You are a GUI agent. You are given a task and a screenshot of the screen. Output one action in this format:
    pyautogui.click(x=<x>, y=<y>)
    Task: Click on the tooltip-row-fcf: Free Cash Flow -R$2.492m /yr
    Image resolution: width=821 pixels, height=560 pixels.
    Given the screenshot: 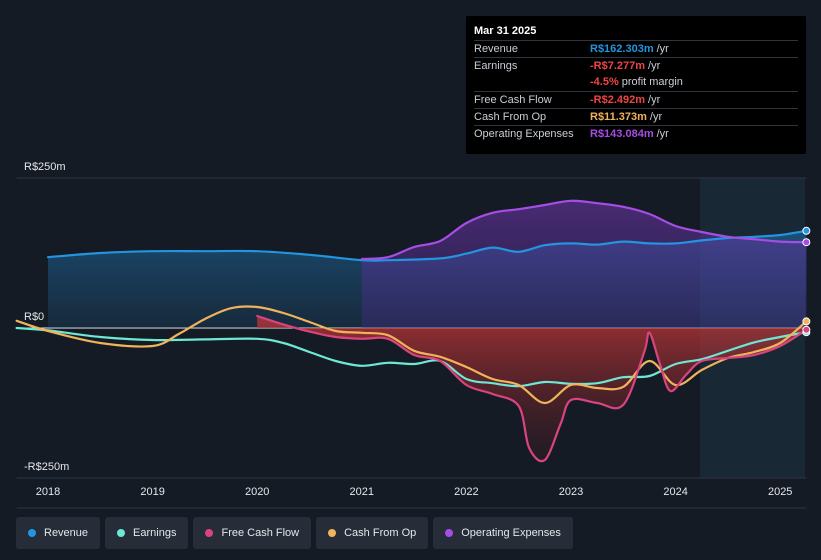 What is the action you would take?
    pyautogui.click(x=636, y=99)
    